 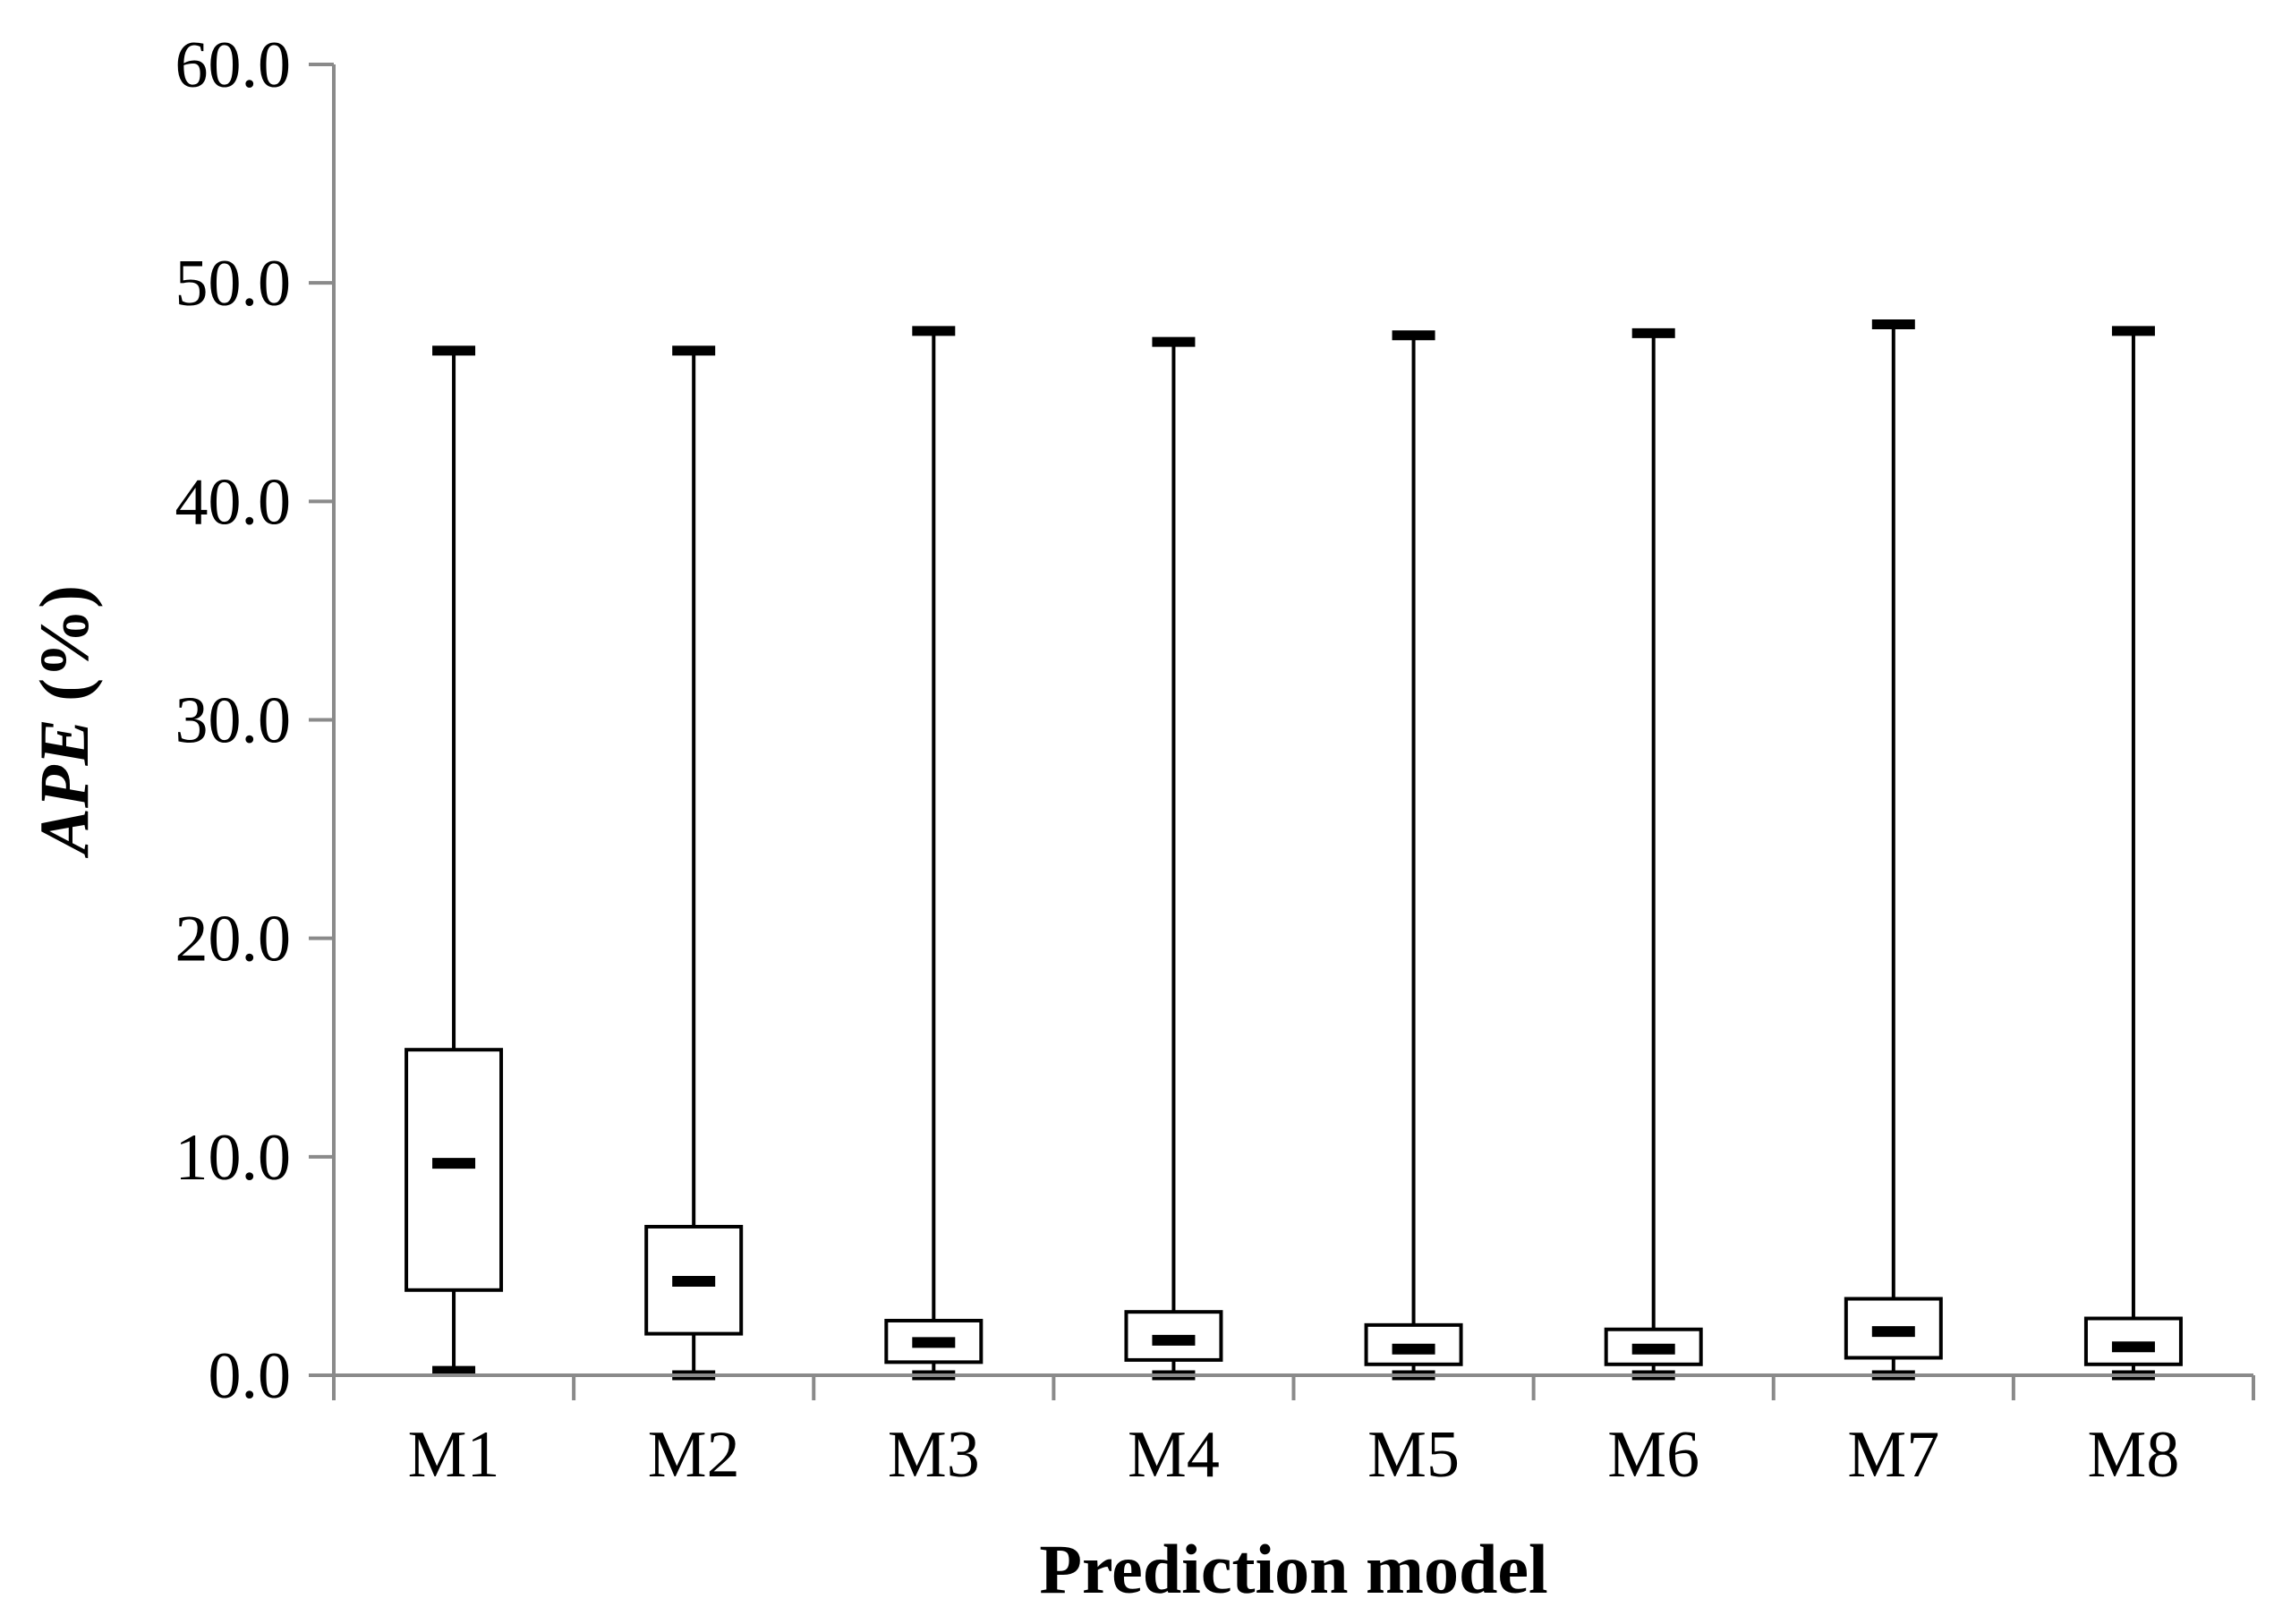 I want to click on x-tick-label: M8, so click(x=2134, y=1455).